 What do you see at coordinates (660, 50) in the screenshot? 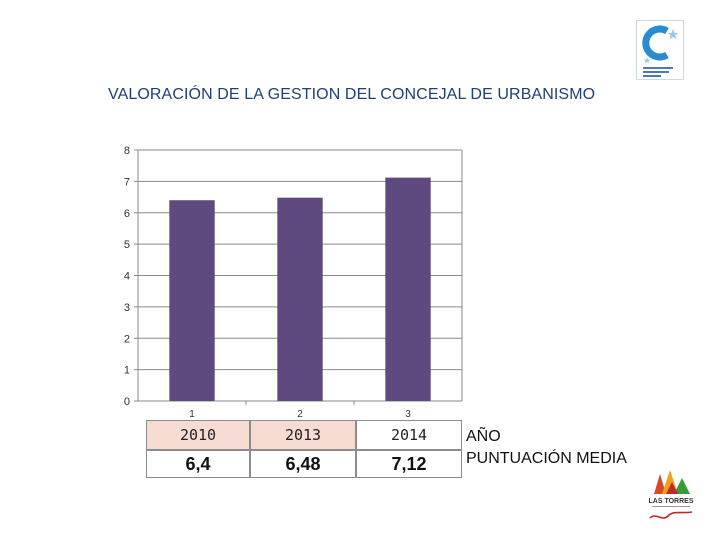
I see `coalition-logo` at bounding box center [660, 50].